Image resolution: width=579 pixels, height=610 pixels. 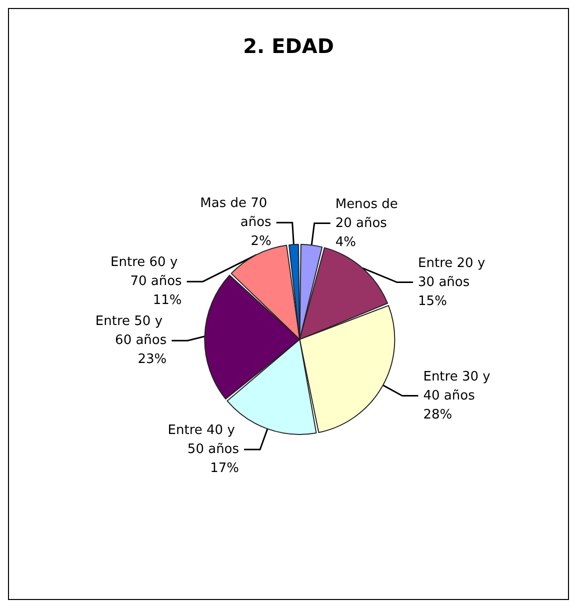 What do you see at coordinates (454, 273) in the screenshot?
I see `slice-label: Entre 20 y 30 años` at bounding box center [454, 273].